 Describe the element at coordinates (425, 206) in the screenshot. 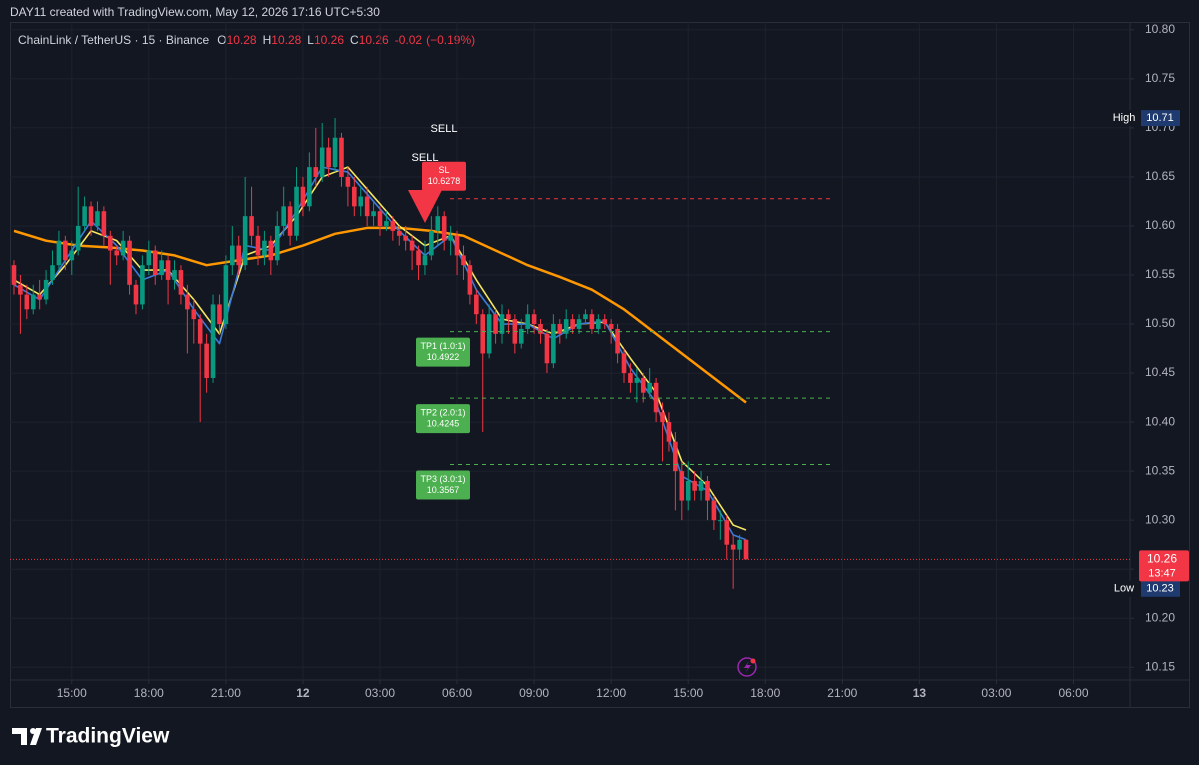

I see `sell-arrow` at that location.